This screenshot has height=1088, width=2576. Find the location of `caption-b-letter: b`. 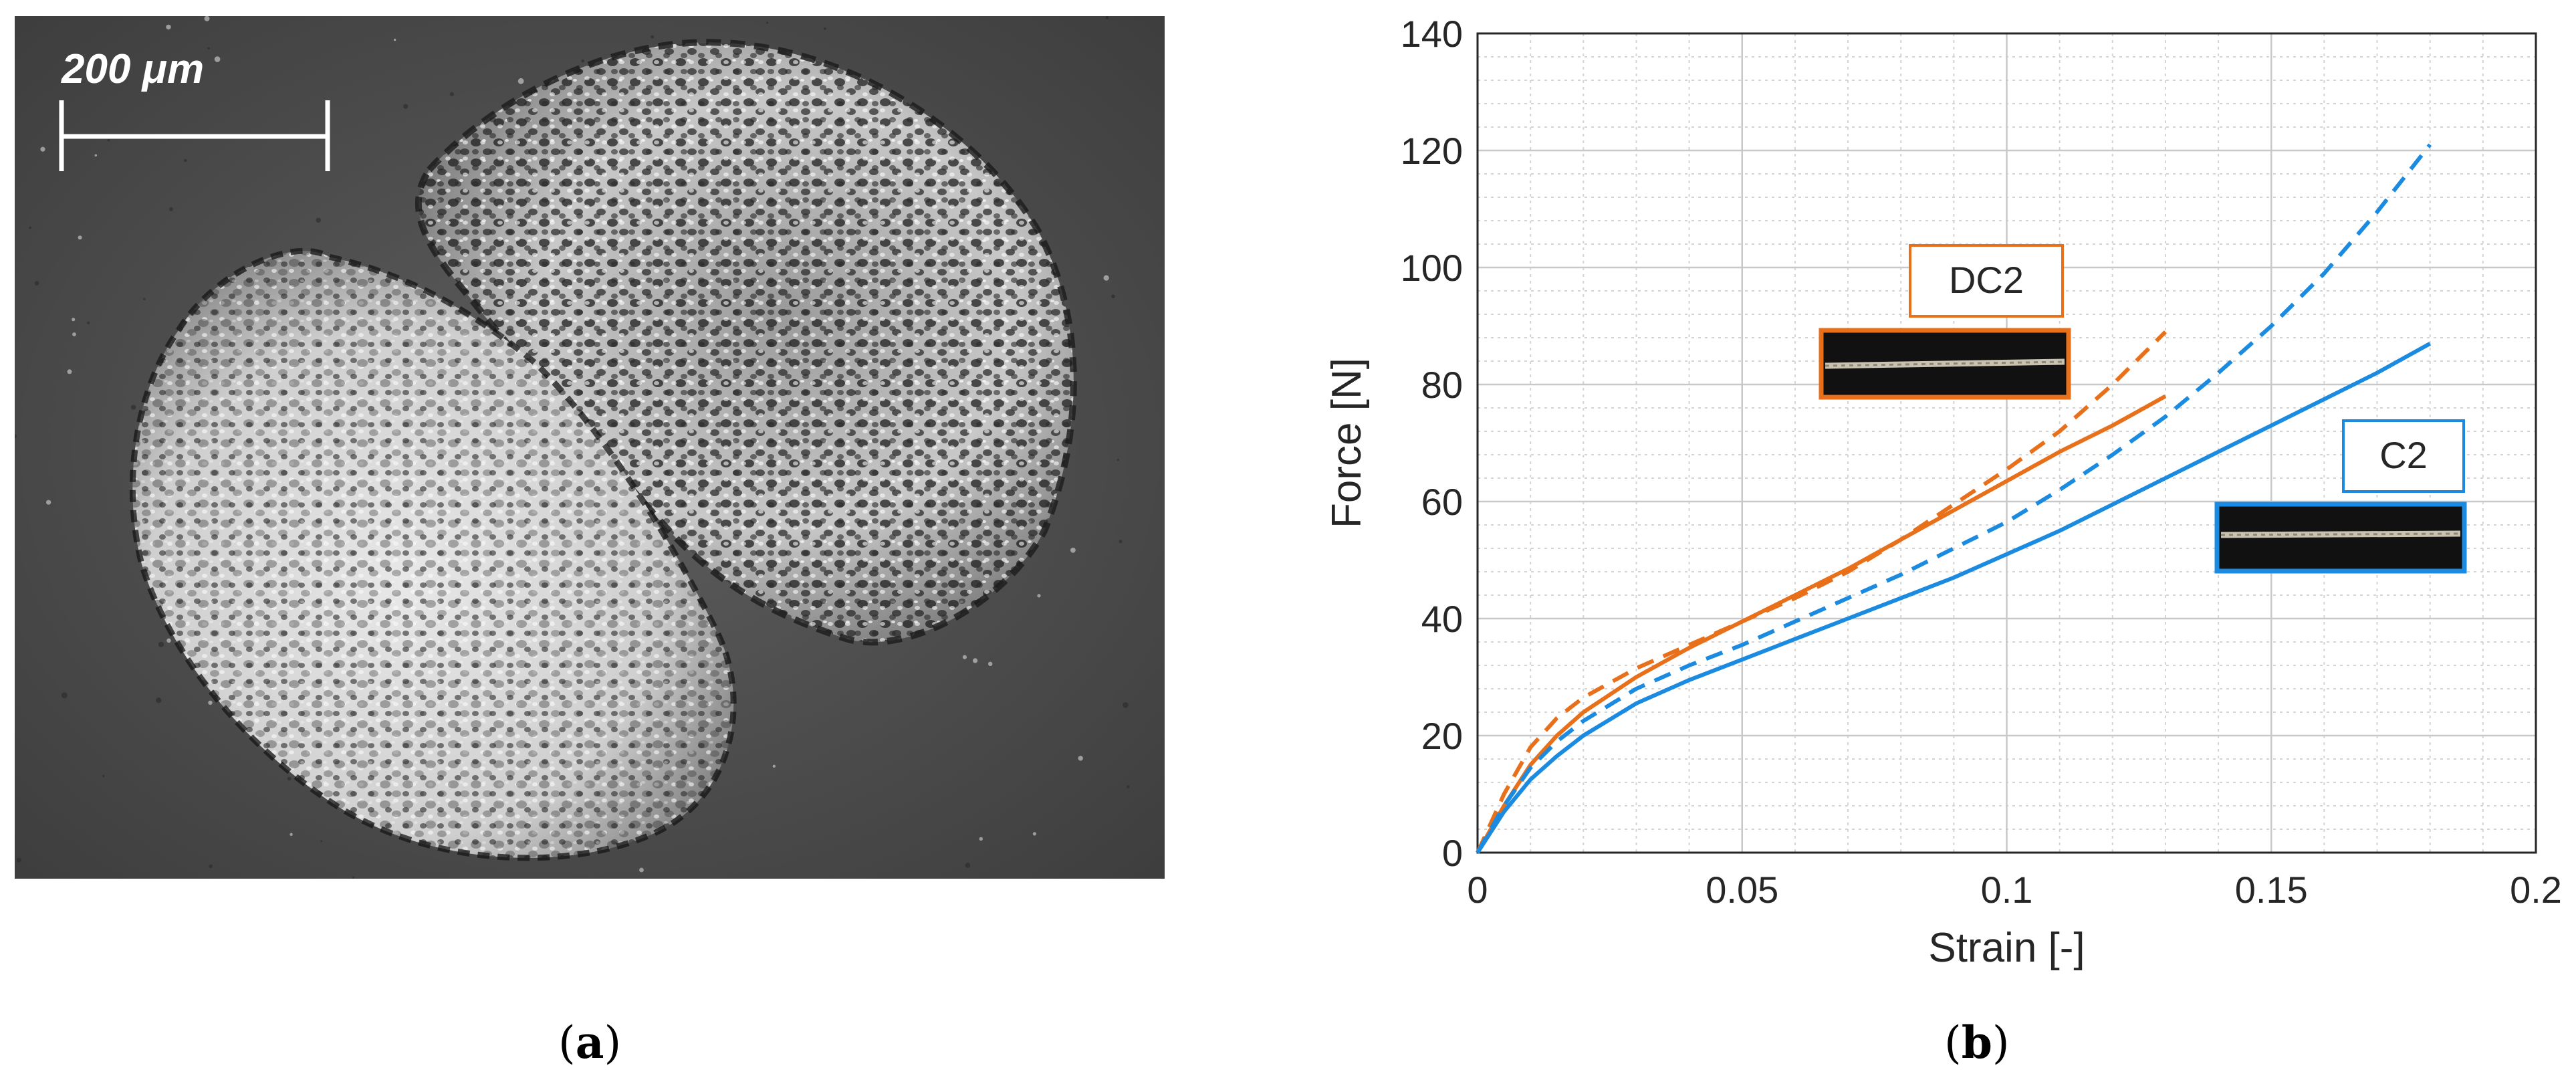

caption-b-letter: b is located at coordinates (1976, 1042).